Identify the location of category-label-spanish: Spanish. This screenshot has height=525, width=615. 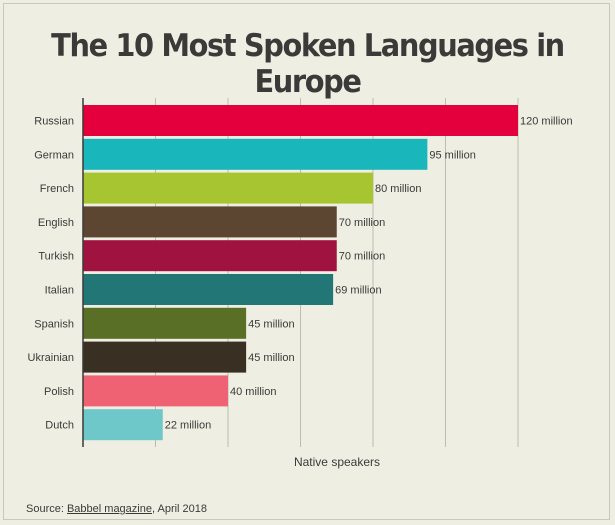
(54, 324).